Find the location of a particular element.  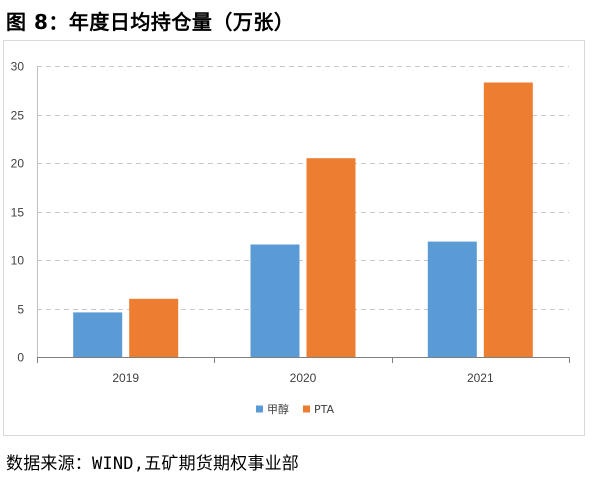

y-tick-label: 20 is located at coordinates (18, 164).